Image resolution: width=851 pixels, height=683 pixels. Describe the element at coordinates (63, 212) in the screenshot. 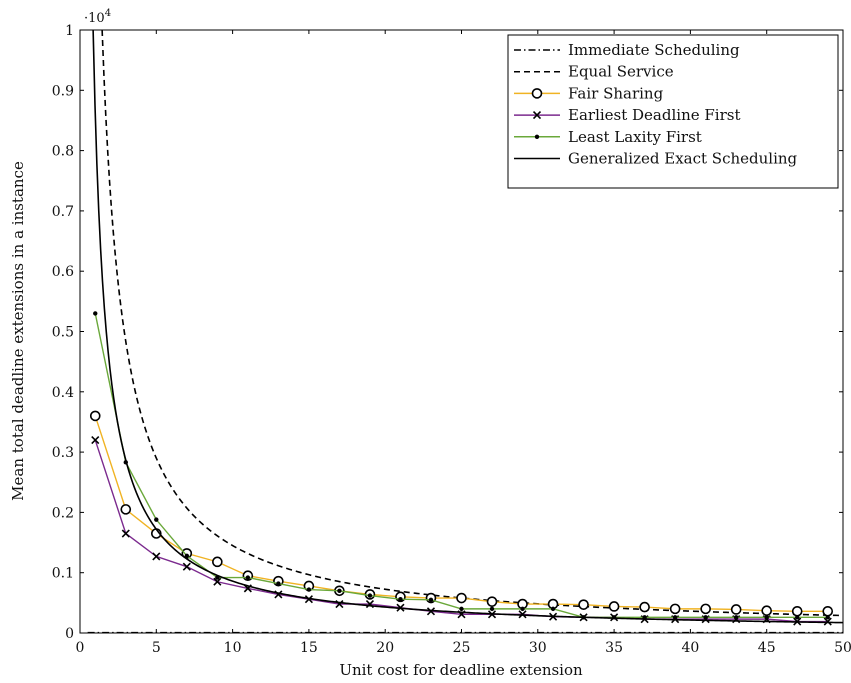

I see `y-tick-label: 0.7` at that location.